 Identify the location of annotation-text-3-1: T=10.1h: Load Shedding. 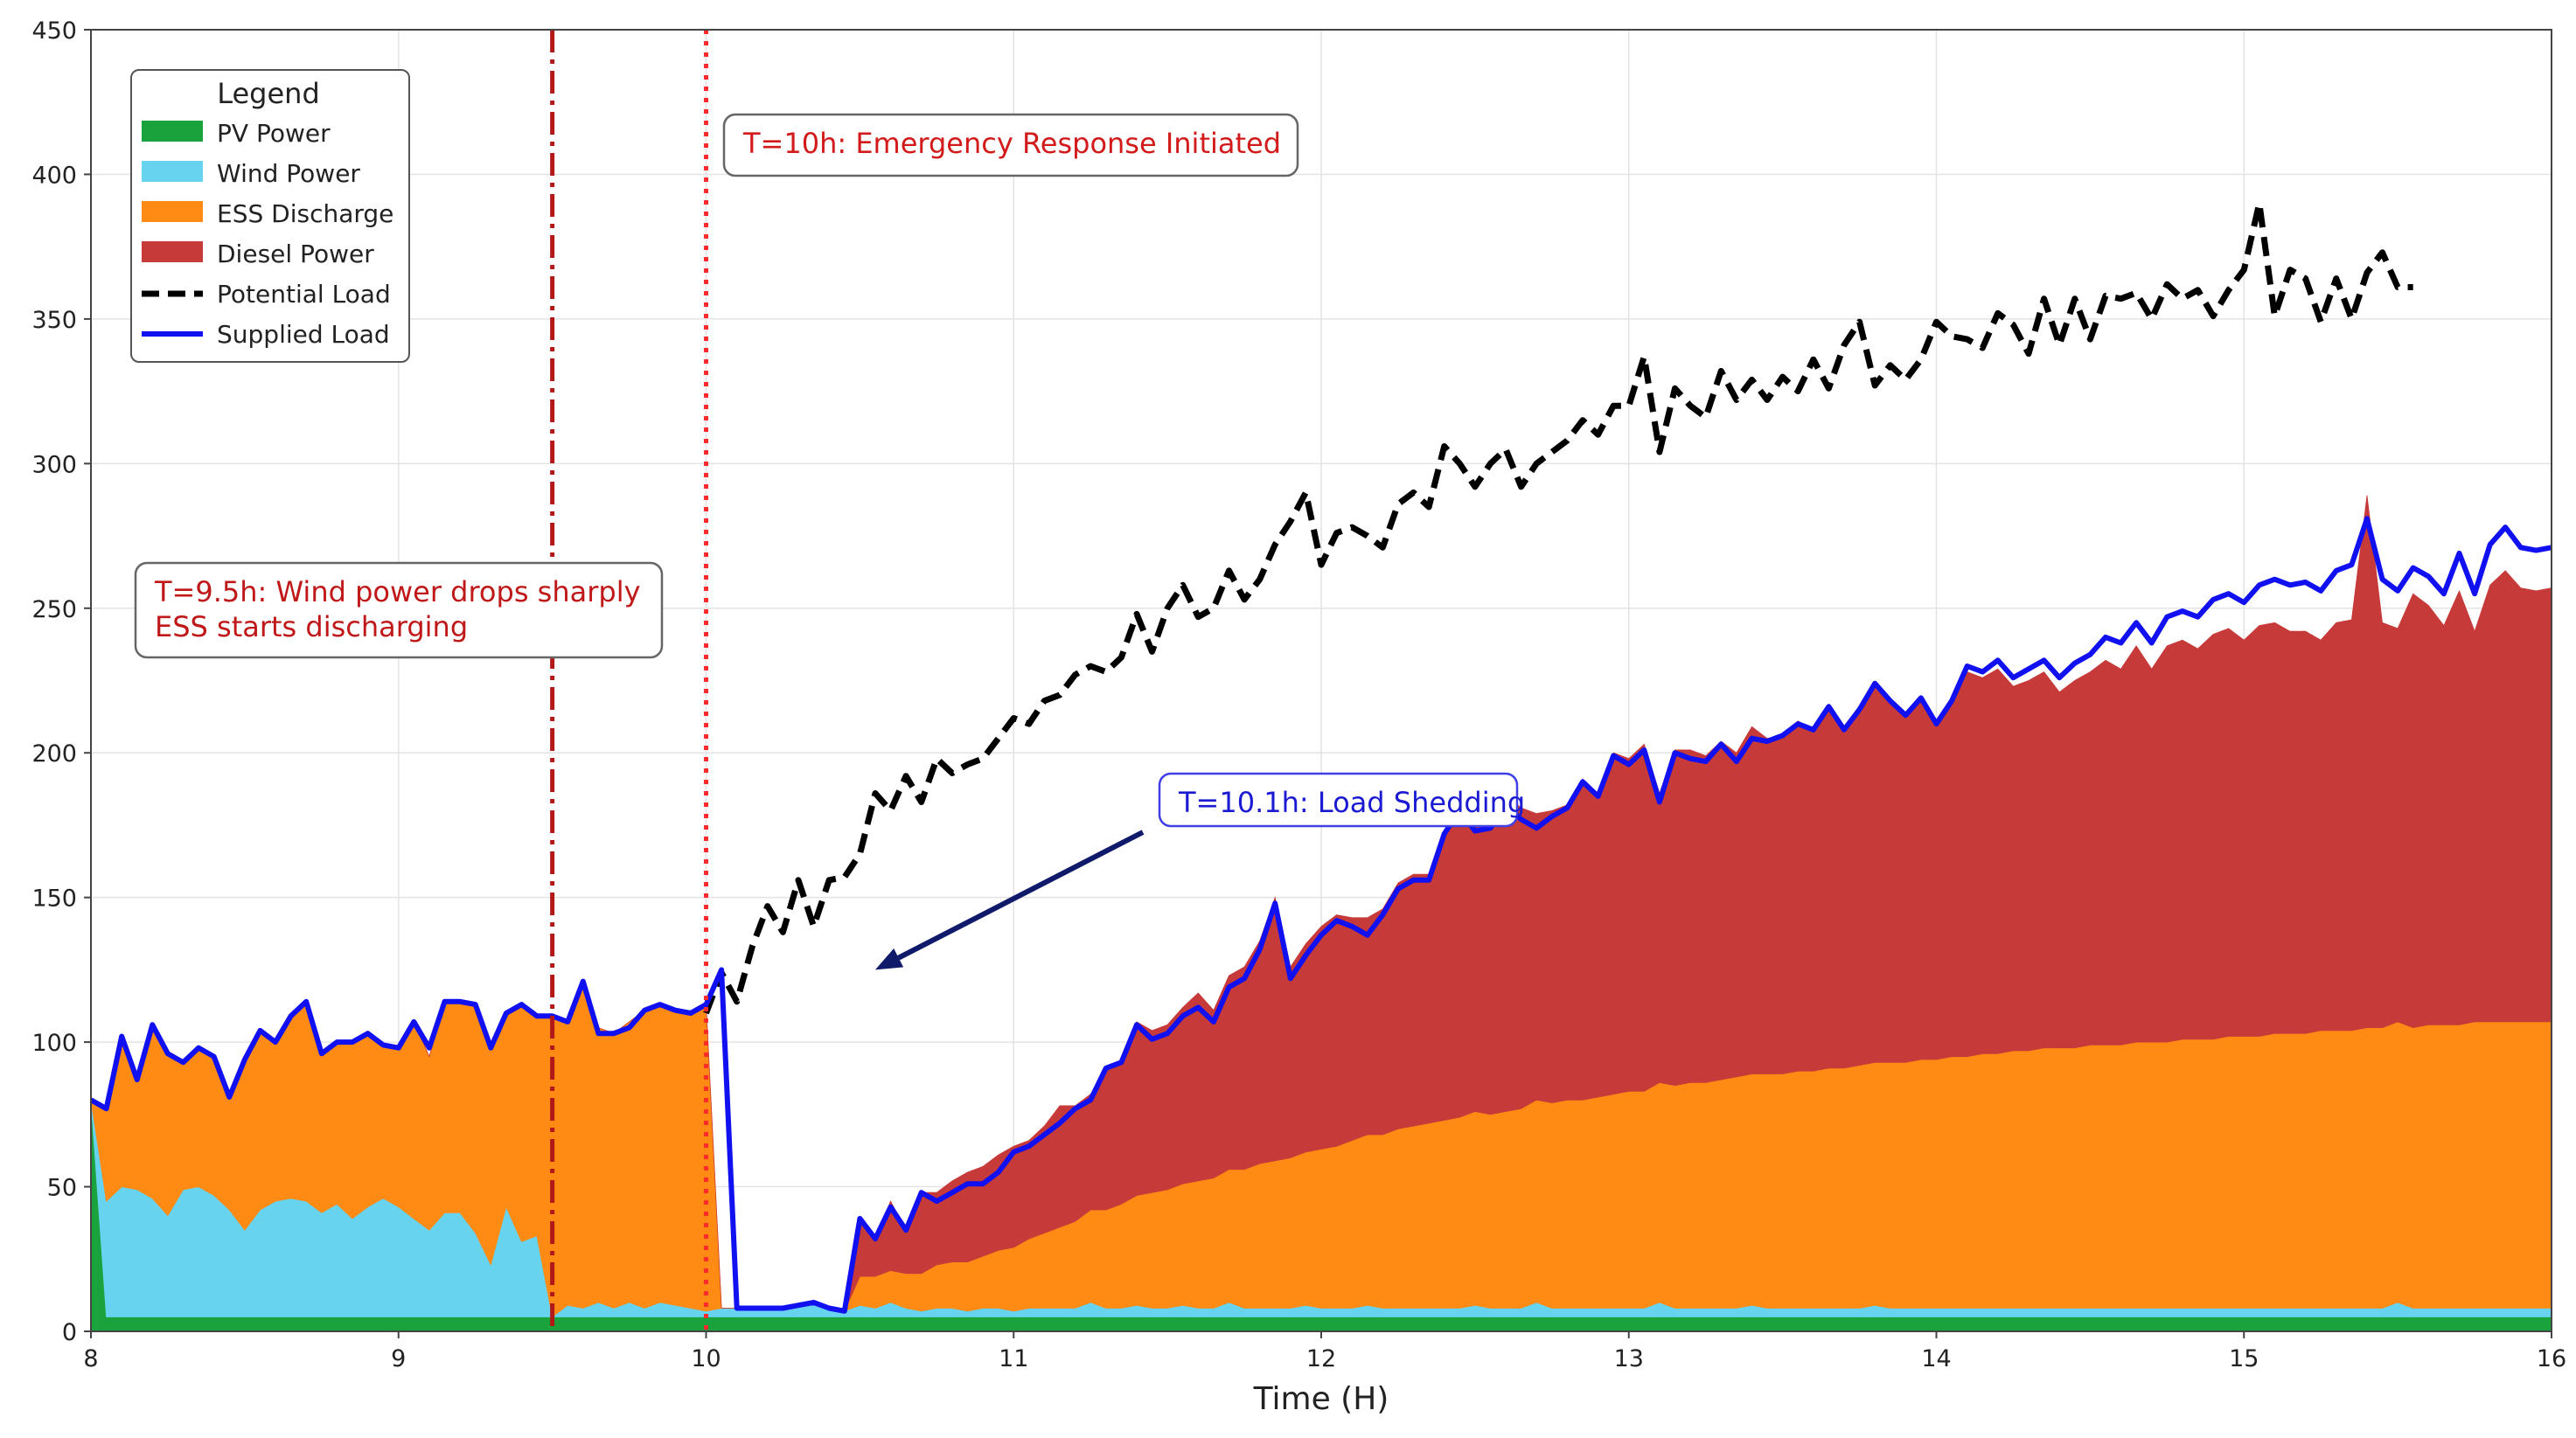
(1351, 802).